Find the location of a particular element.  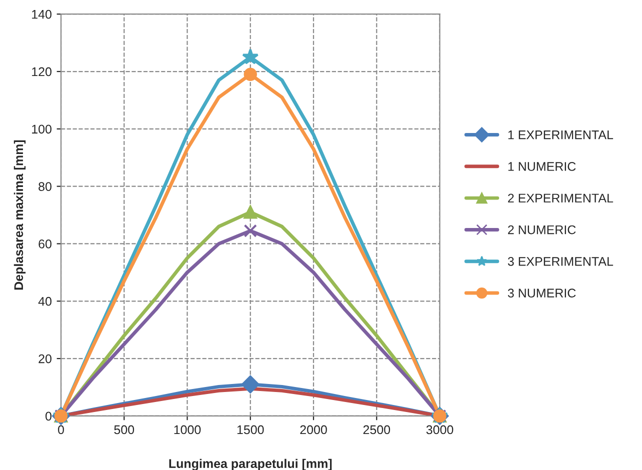

legend-label: 2 EXPERIMENTAL is located at coordinates (561, 198).